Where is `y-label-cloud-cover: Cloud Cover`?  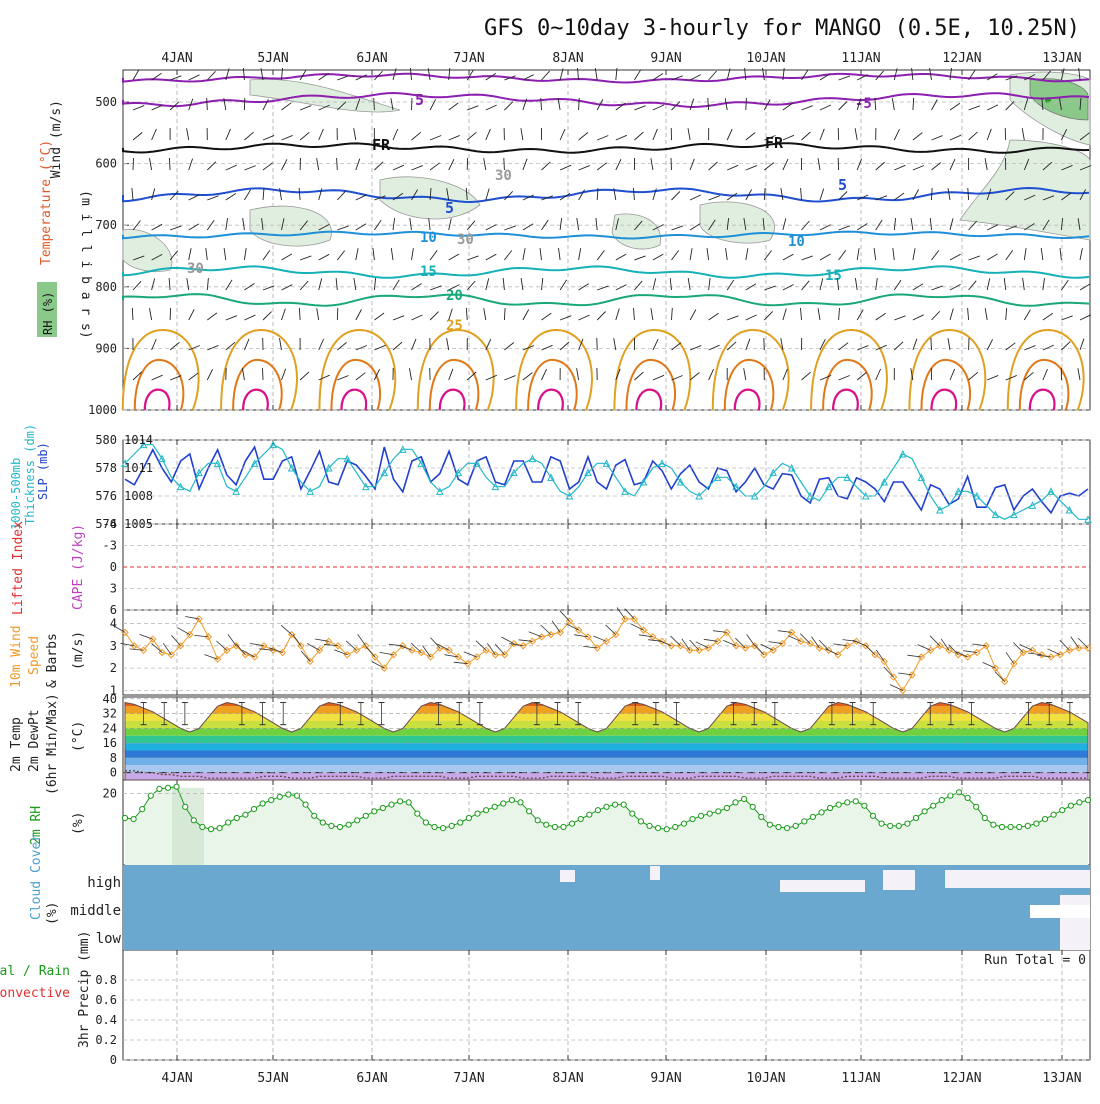 y-label-cloud-cover: Cloud Cover is located at coordinates (36, 877).